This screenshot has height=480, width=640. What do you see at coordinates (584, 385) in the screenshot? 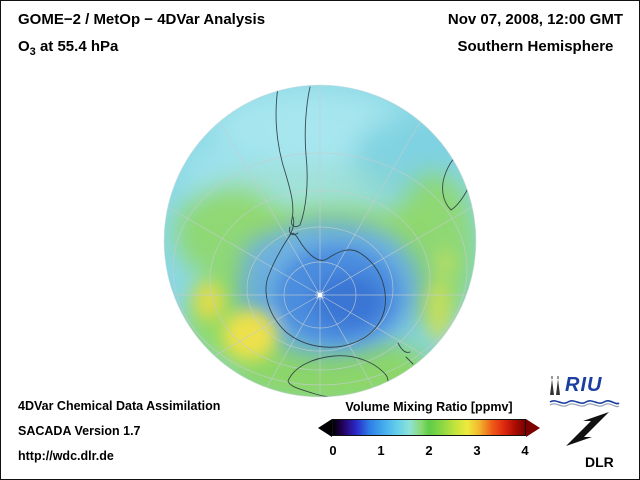
I see `riu-logo-text: RIU` at bounding box center [584, 385].